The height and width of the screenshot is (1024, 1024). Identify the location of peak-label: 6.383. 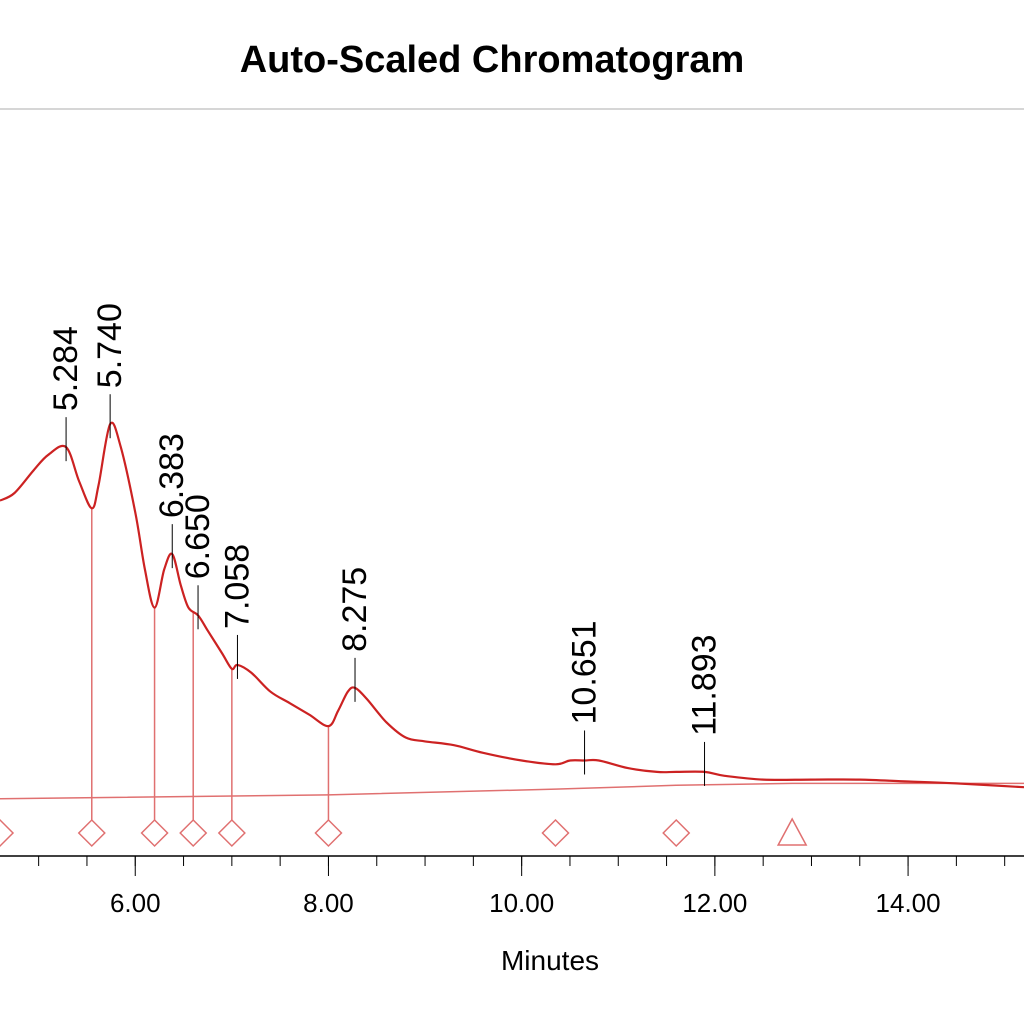
(172, 475).